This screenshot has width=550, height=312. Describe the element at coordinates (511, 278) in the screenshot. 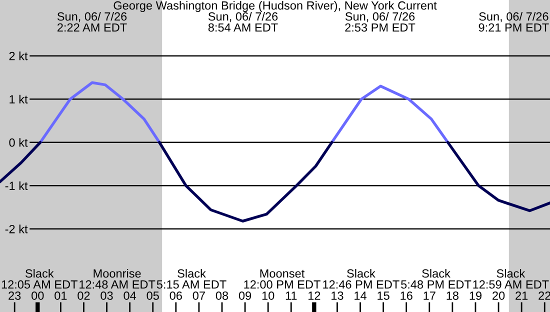

I see `annotation: Slack 12:59 AM EDT` at that location.